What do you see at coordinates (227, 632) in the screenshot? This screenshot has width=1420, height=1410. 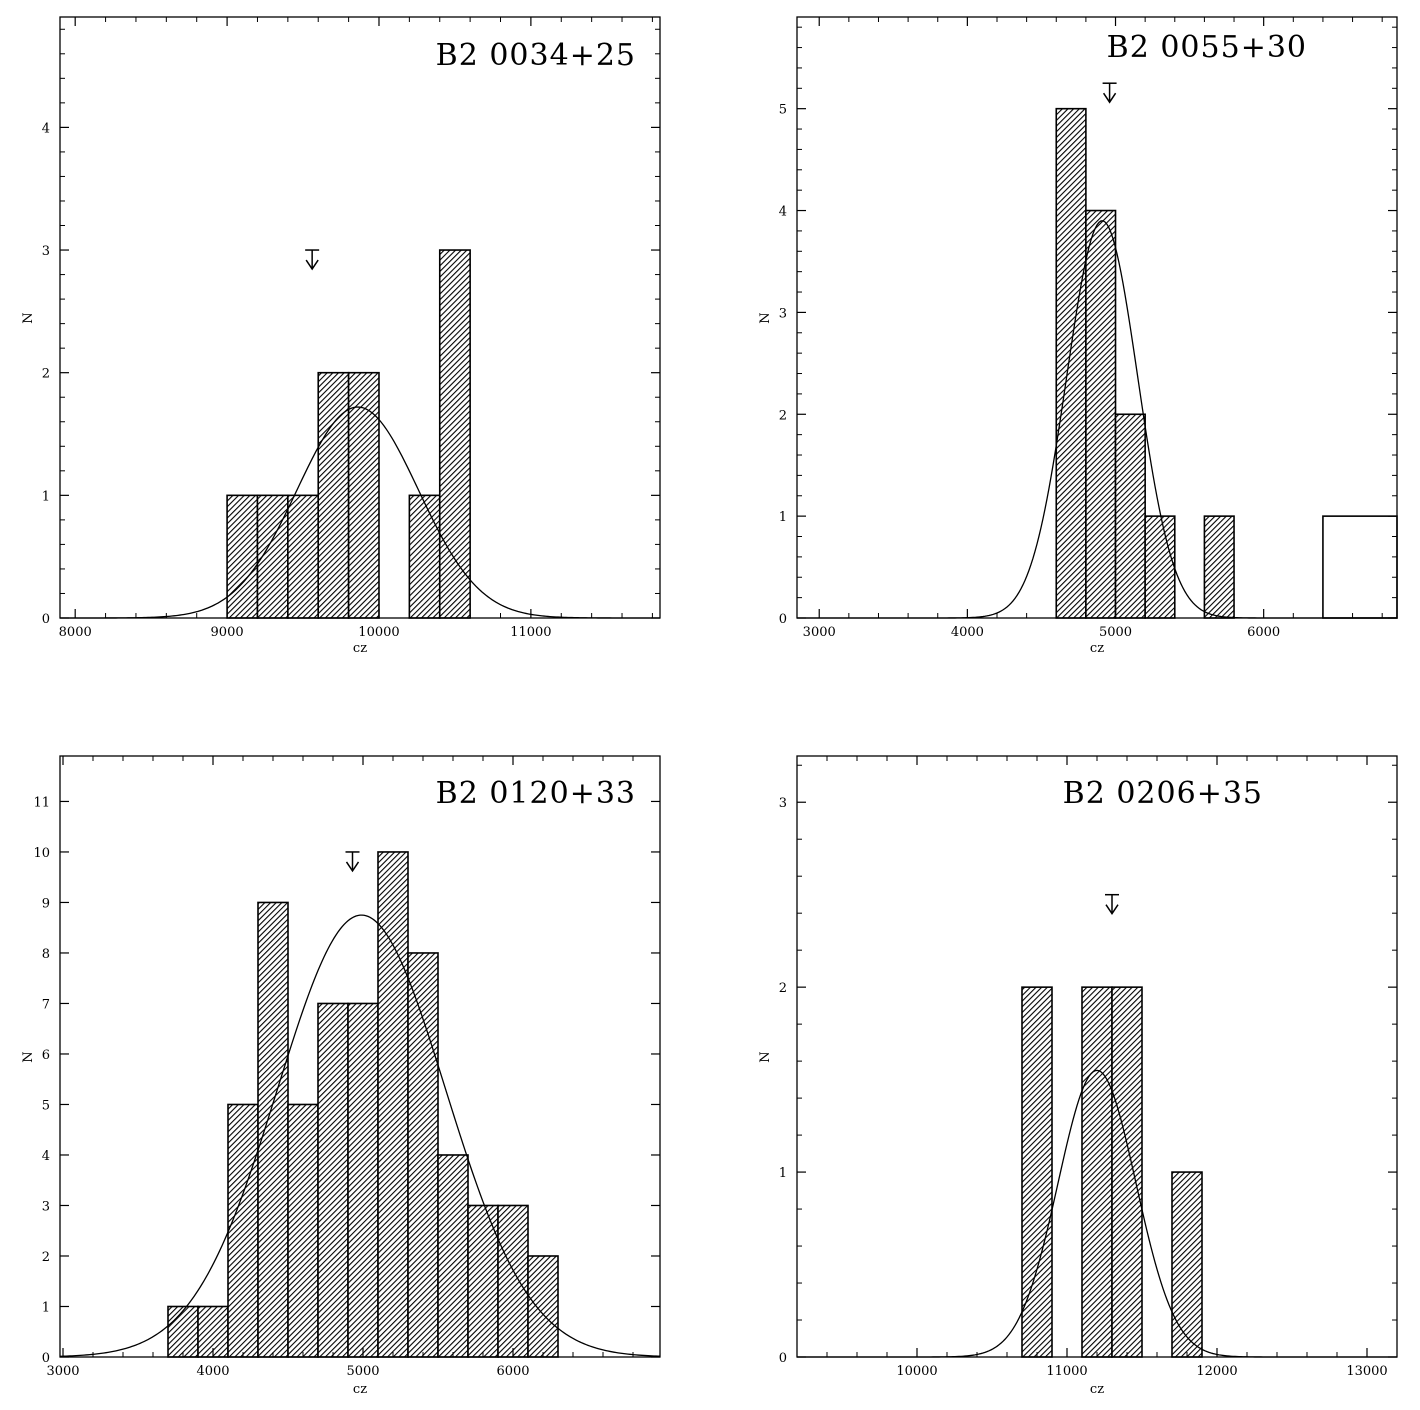 I see `x-tick-label: 9000` at bounding box center [227, 632].